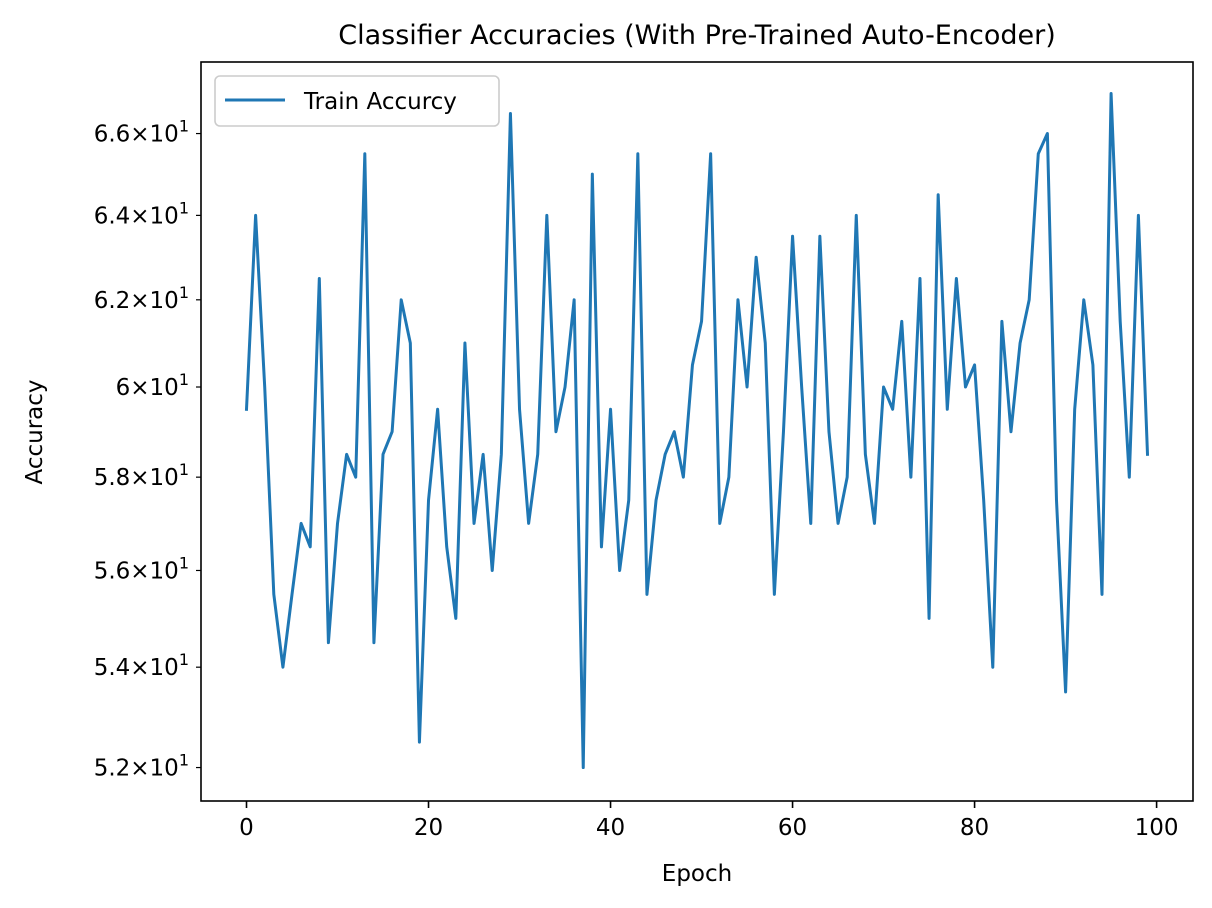  I want to click on y-axis-label: Accuracy, so click(35, 431).